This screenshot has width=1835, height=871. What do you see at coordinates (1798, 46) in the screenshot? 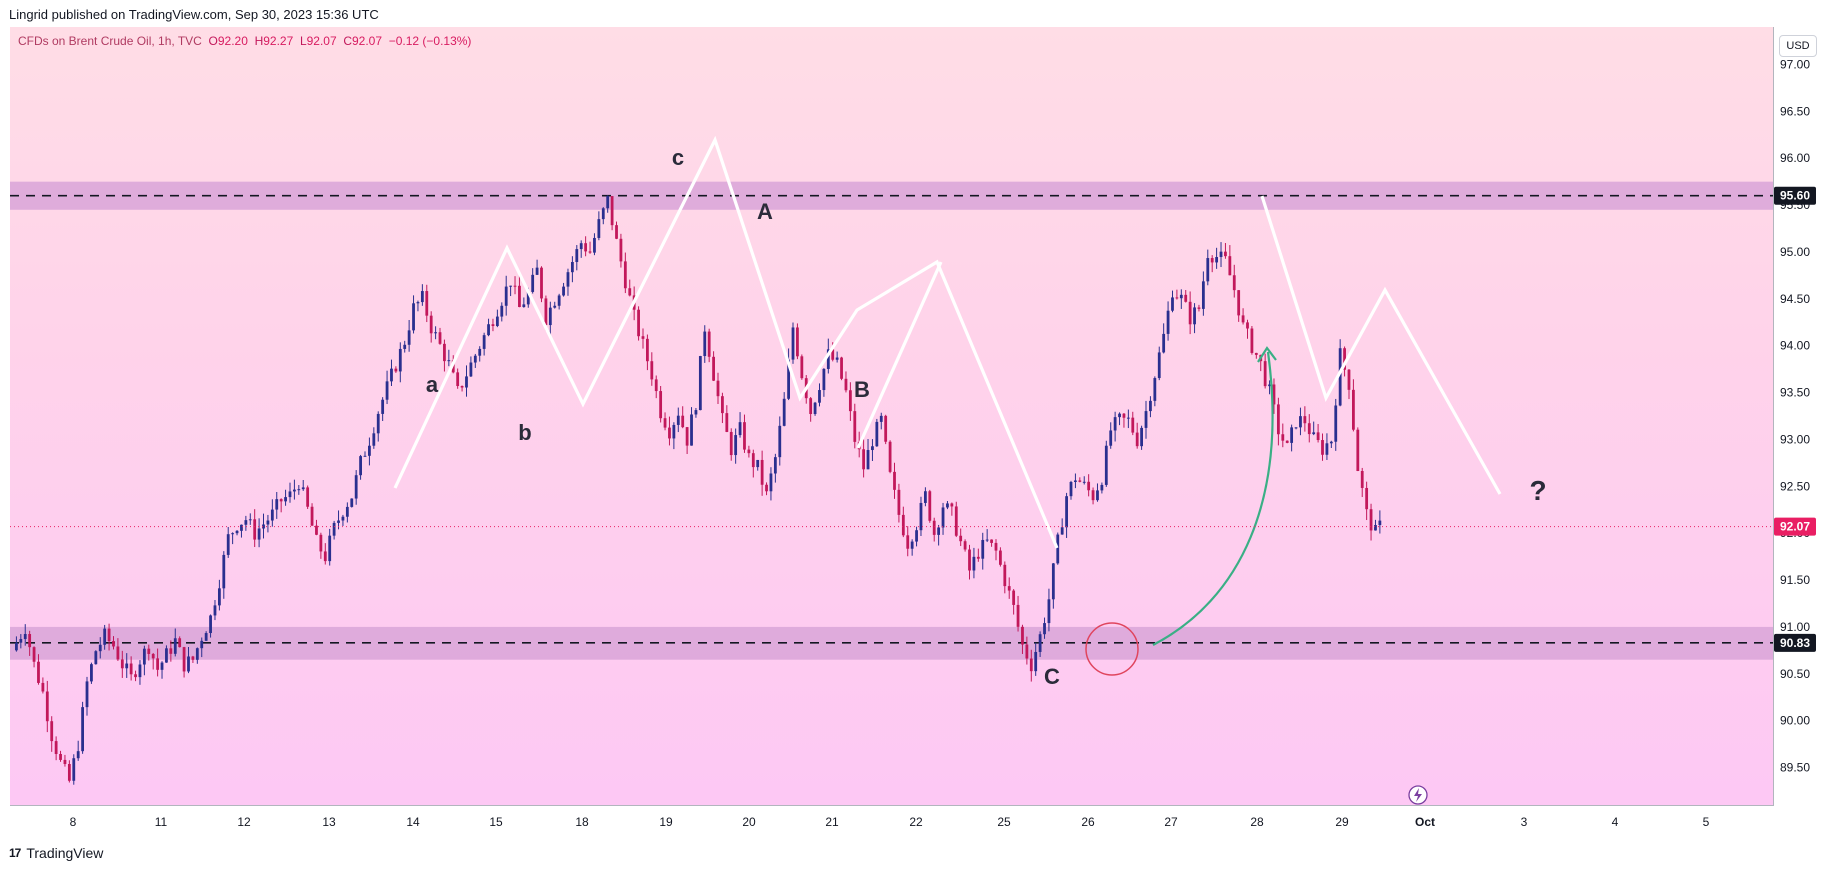
I see `currency-button: USD` at bounding box center [1798, 46].